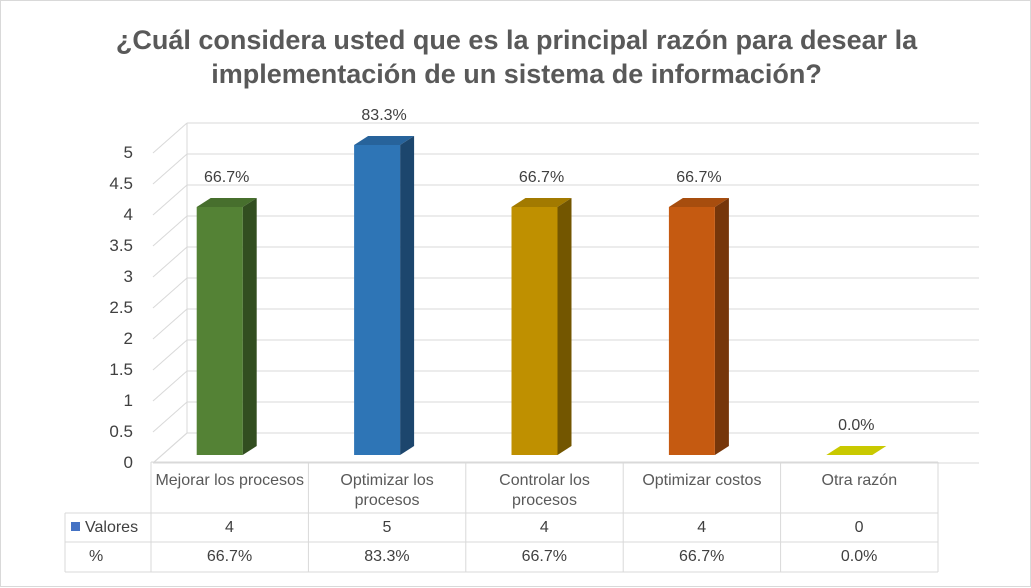 This screenshot has width=1031, height=588. Describe the element at coordinates (387, 556) in the screenshot. I see `table-cell: 83.3%` at that location.